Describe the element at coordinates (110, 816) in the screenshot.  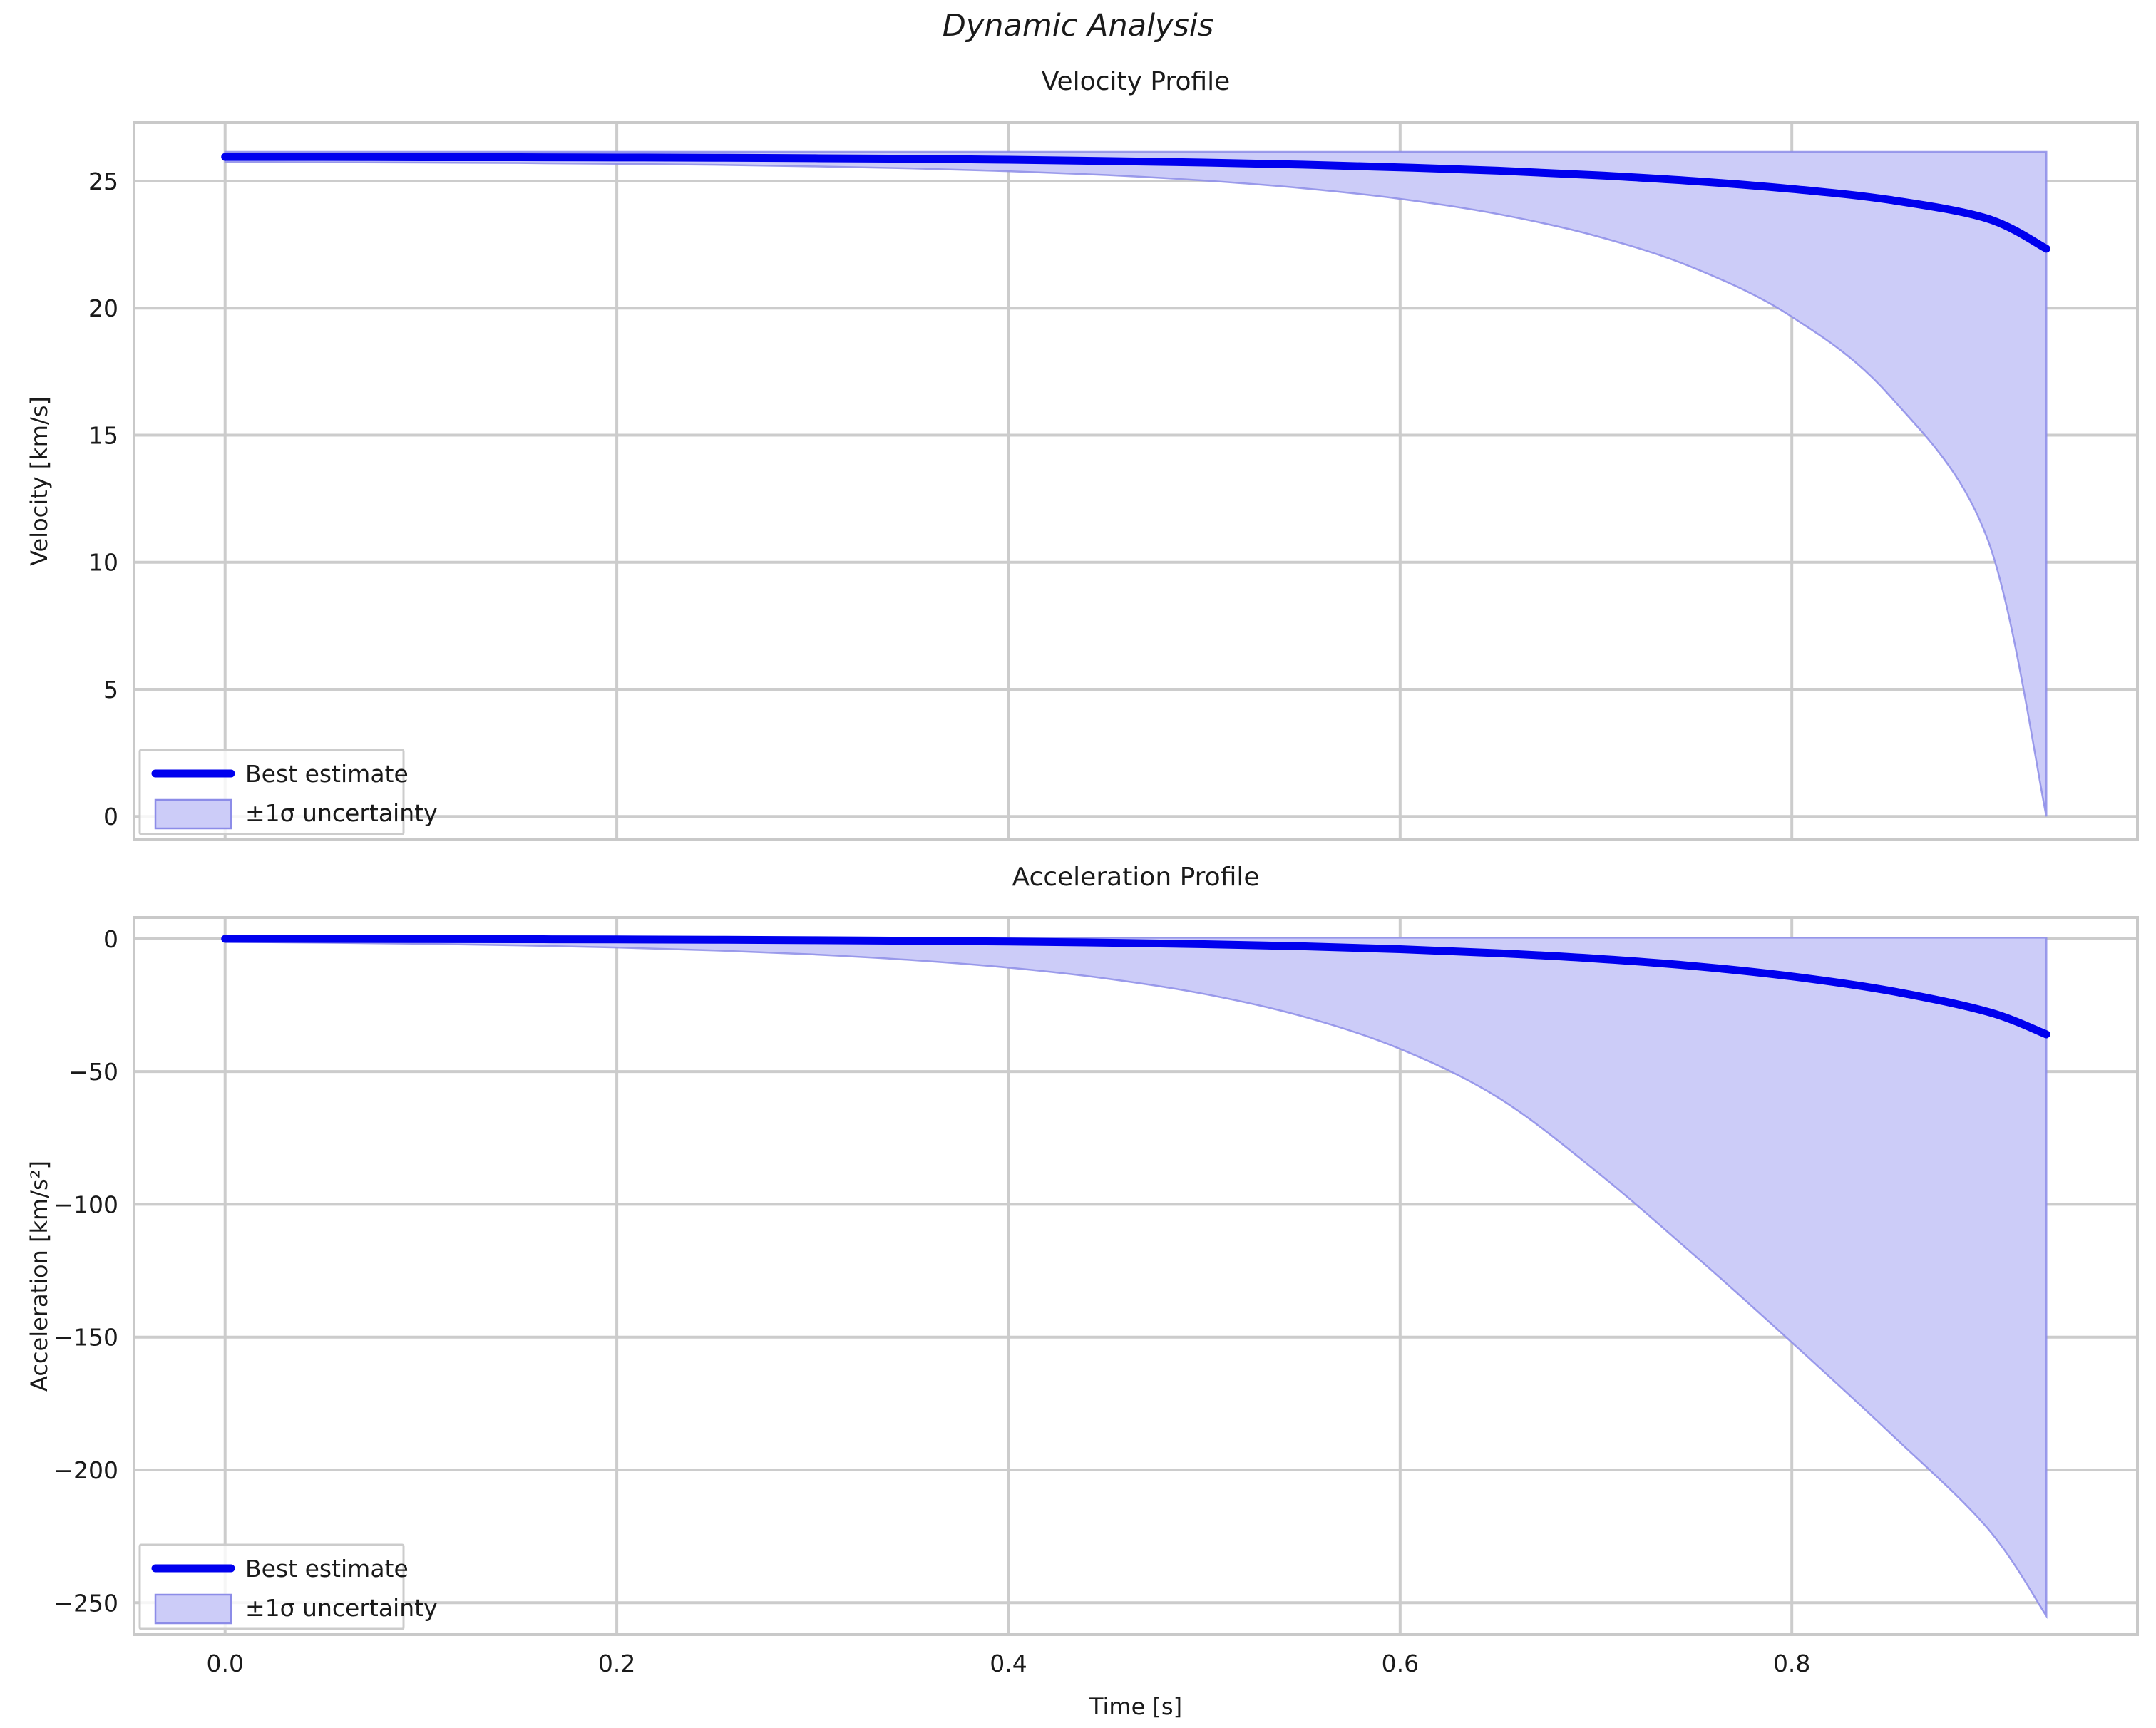
I see `ytick-label-velocity: 0` at that location.